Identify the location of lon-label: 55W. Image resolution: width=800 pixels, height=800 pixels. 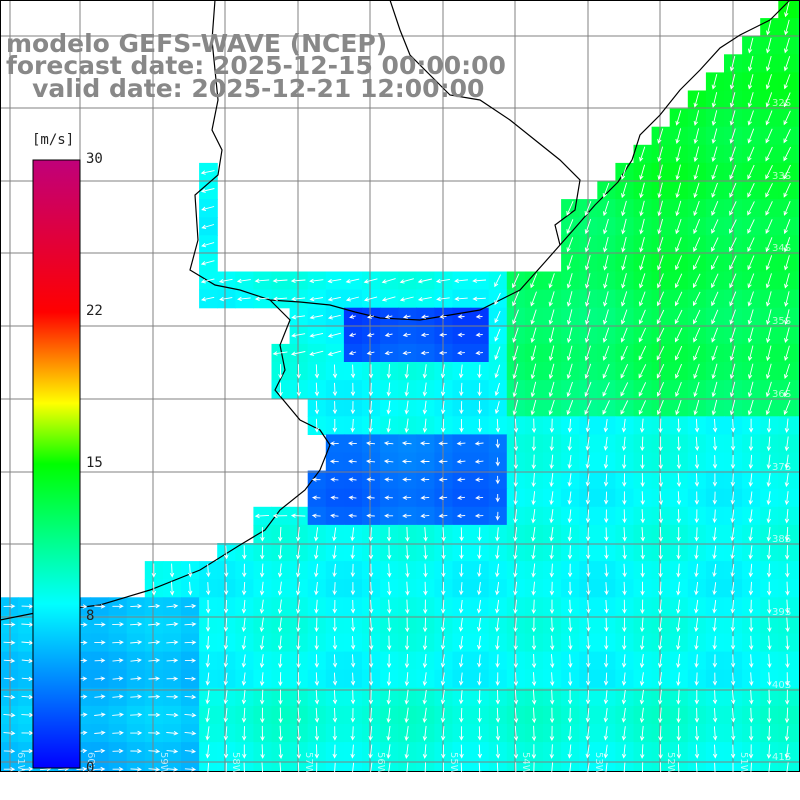
(453, 763).